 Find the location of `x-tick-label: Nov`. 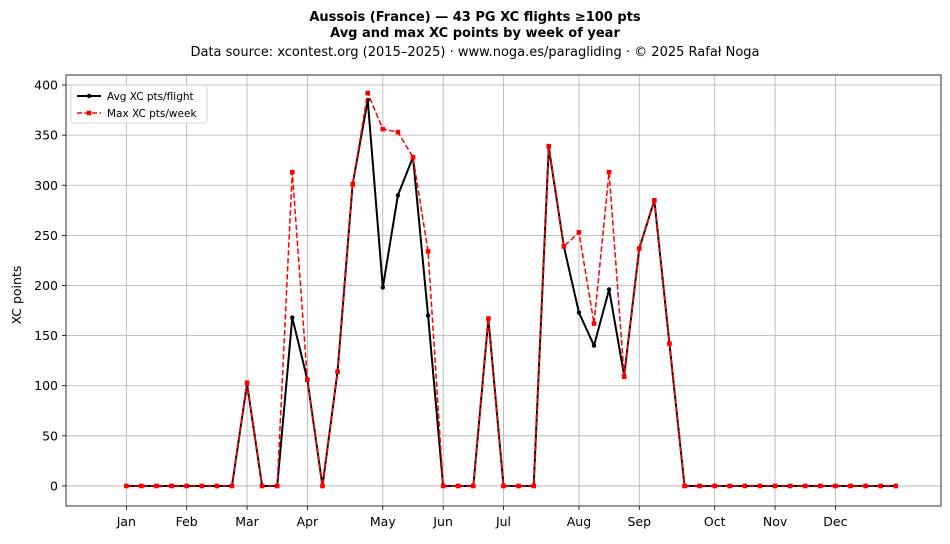

x-tick-label: Nov is located at coordinates (775, 521).